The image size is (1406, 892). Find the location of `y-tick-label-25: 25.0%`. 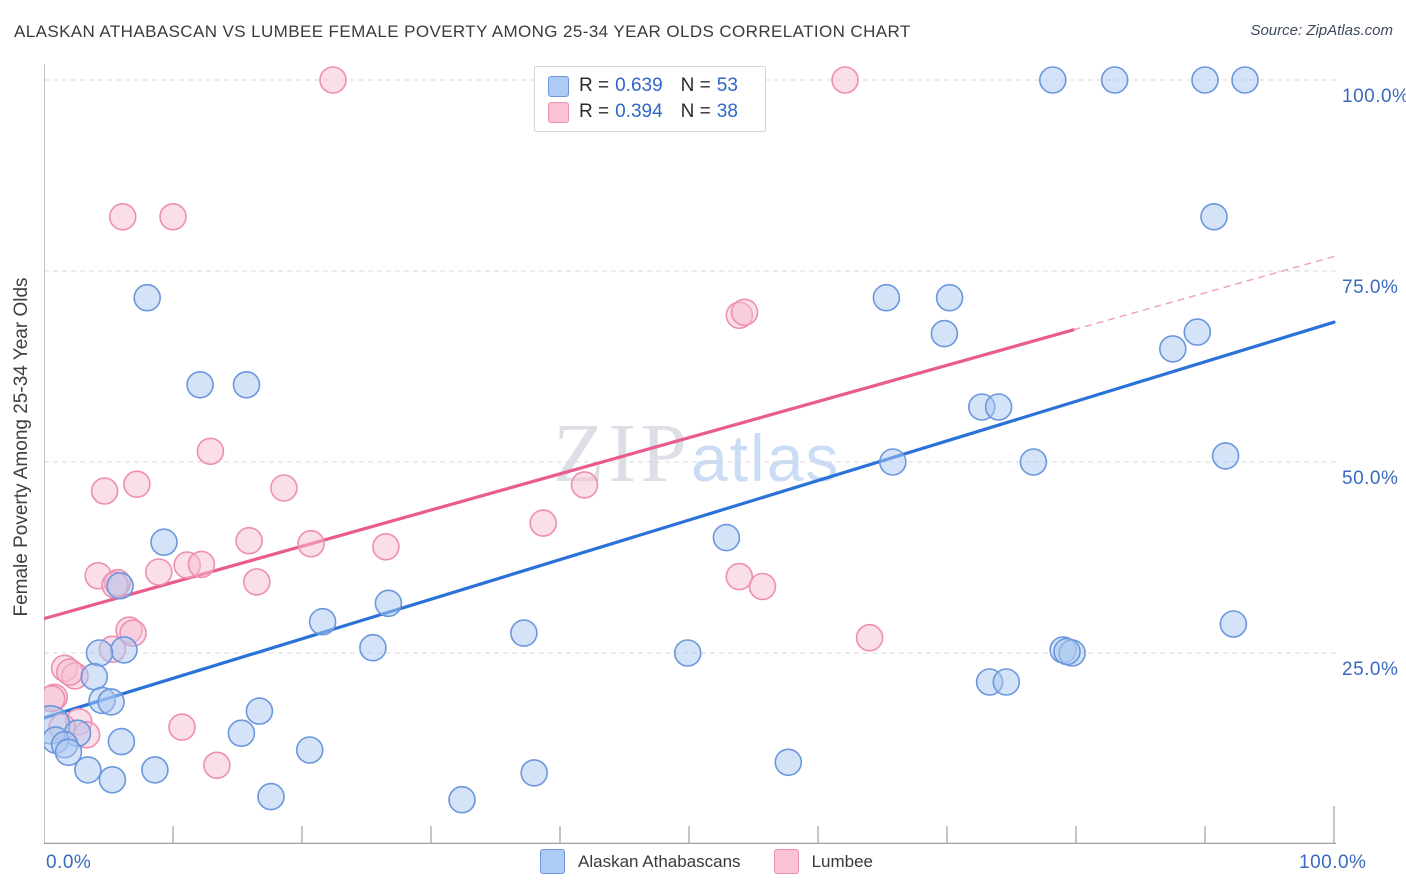

y-tick-label-25: 25.0% is located at coordinates (1370, 669).